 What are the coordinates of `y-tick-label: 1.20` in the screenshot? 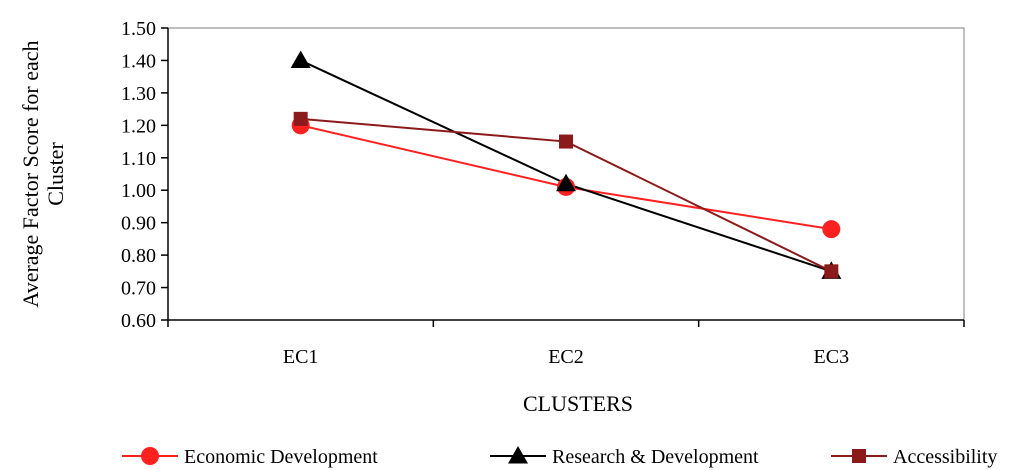 It's located at (138, 126).